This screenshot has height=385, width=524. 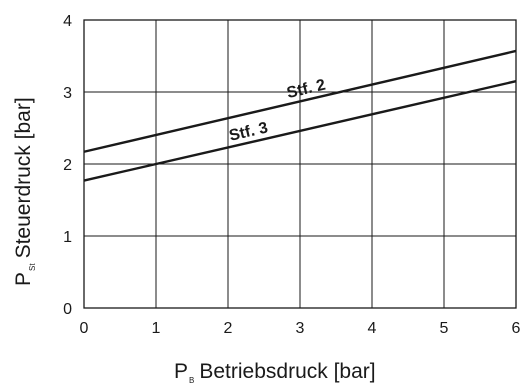 What do you see at coordinates (84, 328) in the screenshot?
I see `x-tick-label-0: 0` at bounding box center [84, 328].